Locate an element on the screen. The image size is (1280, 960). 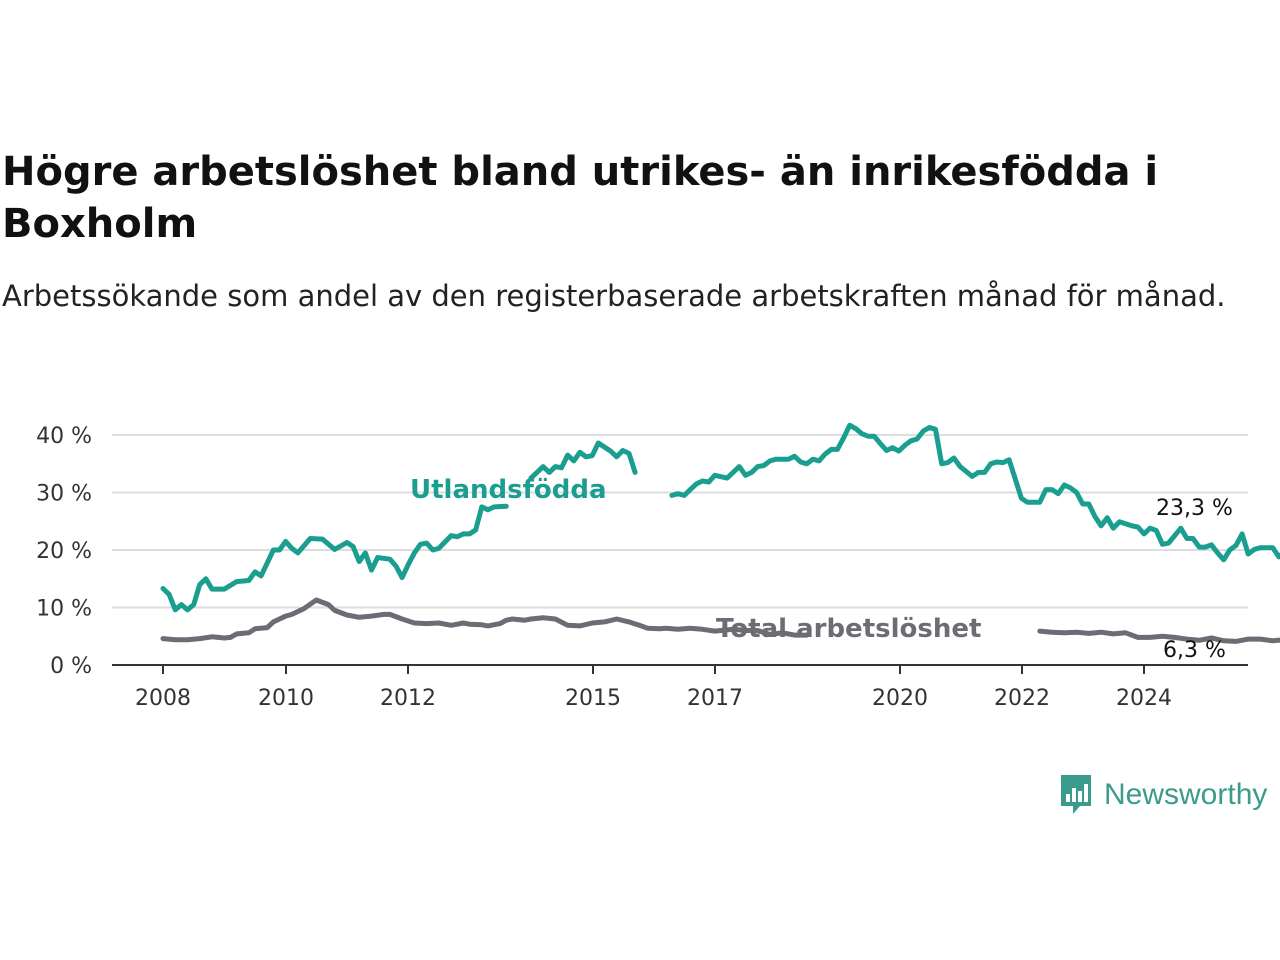
end-label-total-arbetsloshet: 6,3 % is located at coordinates (1194, 650).